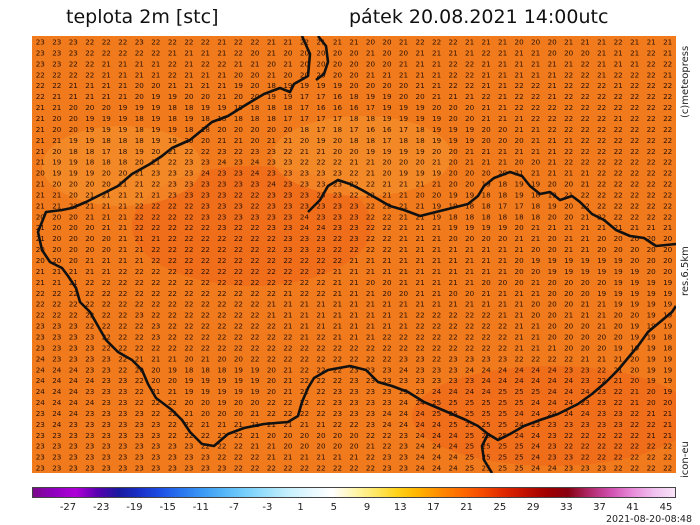 The width and height of the screenshot is (700, 525). I want to click on grid-value: 17, so click(106, 151).